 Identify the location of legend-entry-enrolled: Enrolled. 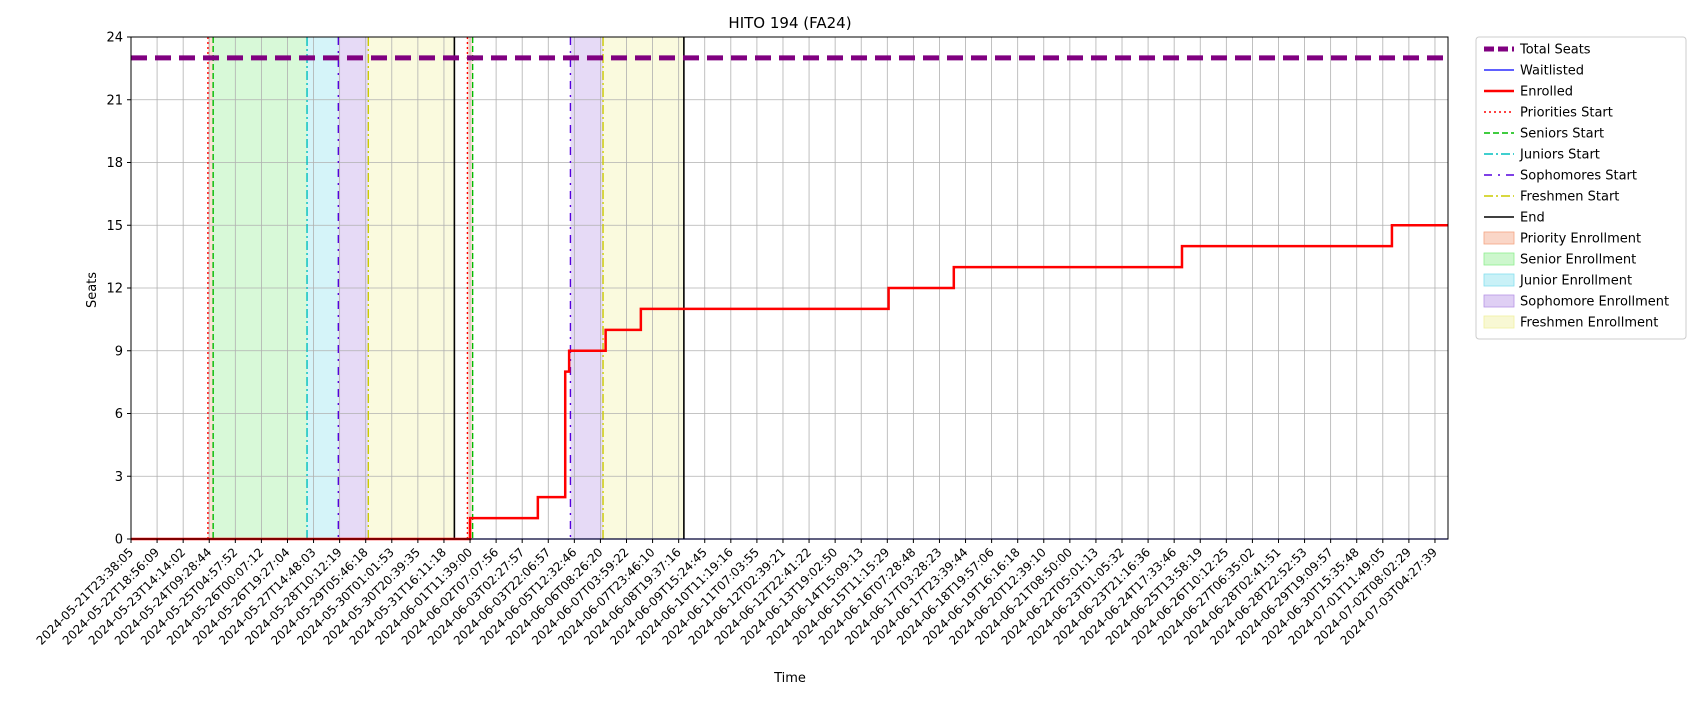
(1528, 92).